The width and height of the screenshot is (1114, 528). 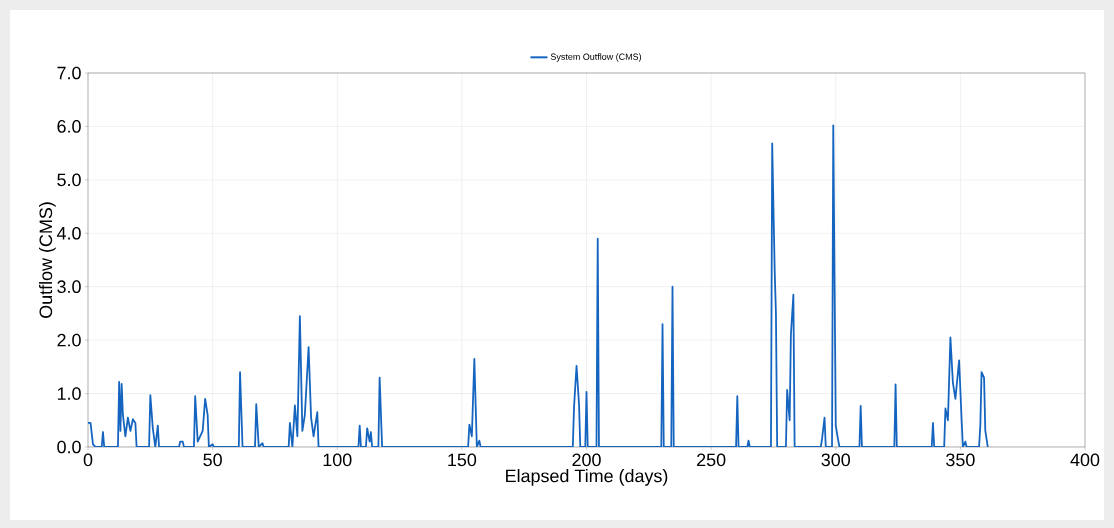 I want to click on legend-label: System Outflow (CMS), so click(x=596, y=57).